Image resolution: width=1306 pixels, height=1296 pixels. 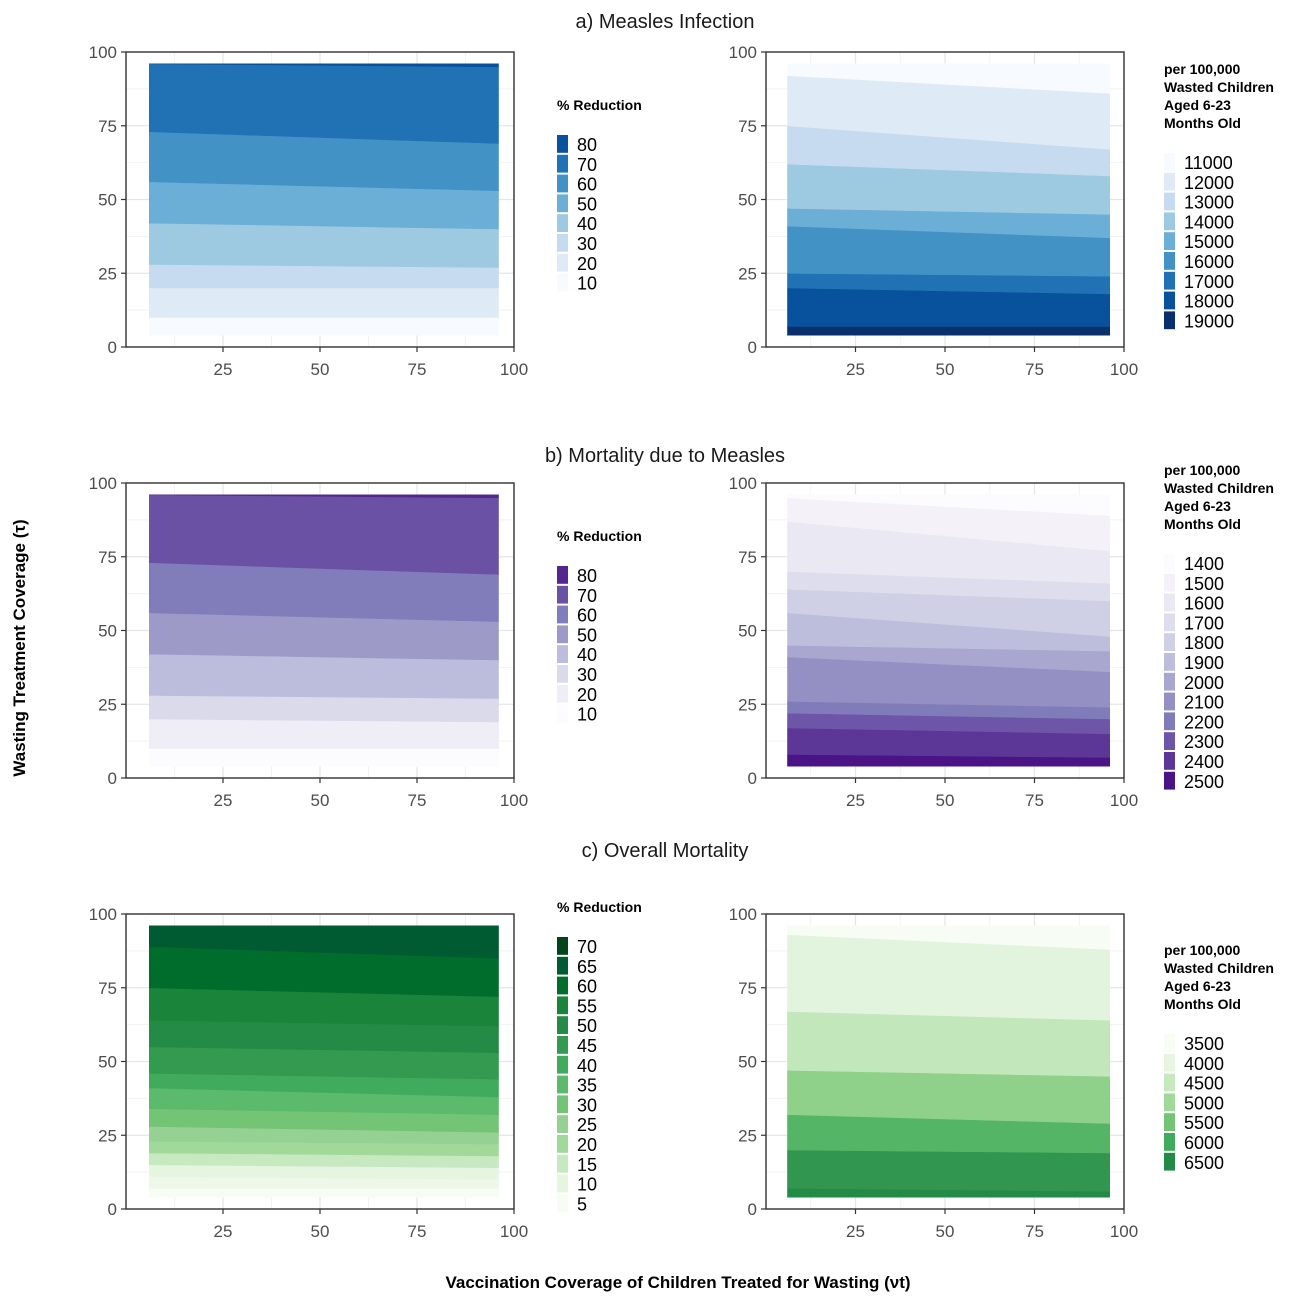 What do you see at coordinates (587, 145) in the screenshot?
I see `legend-label: 80` at bounding box center [587, 145].